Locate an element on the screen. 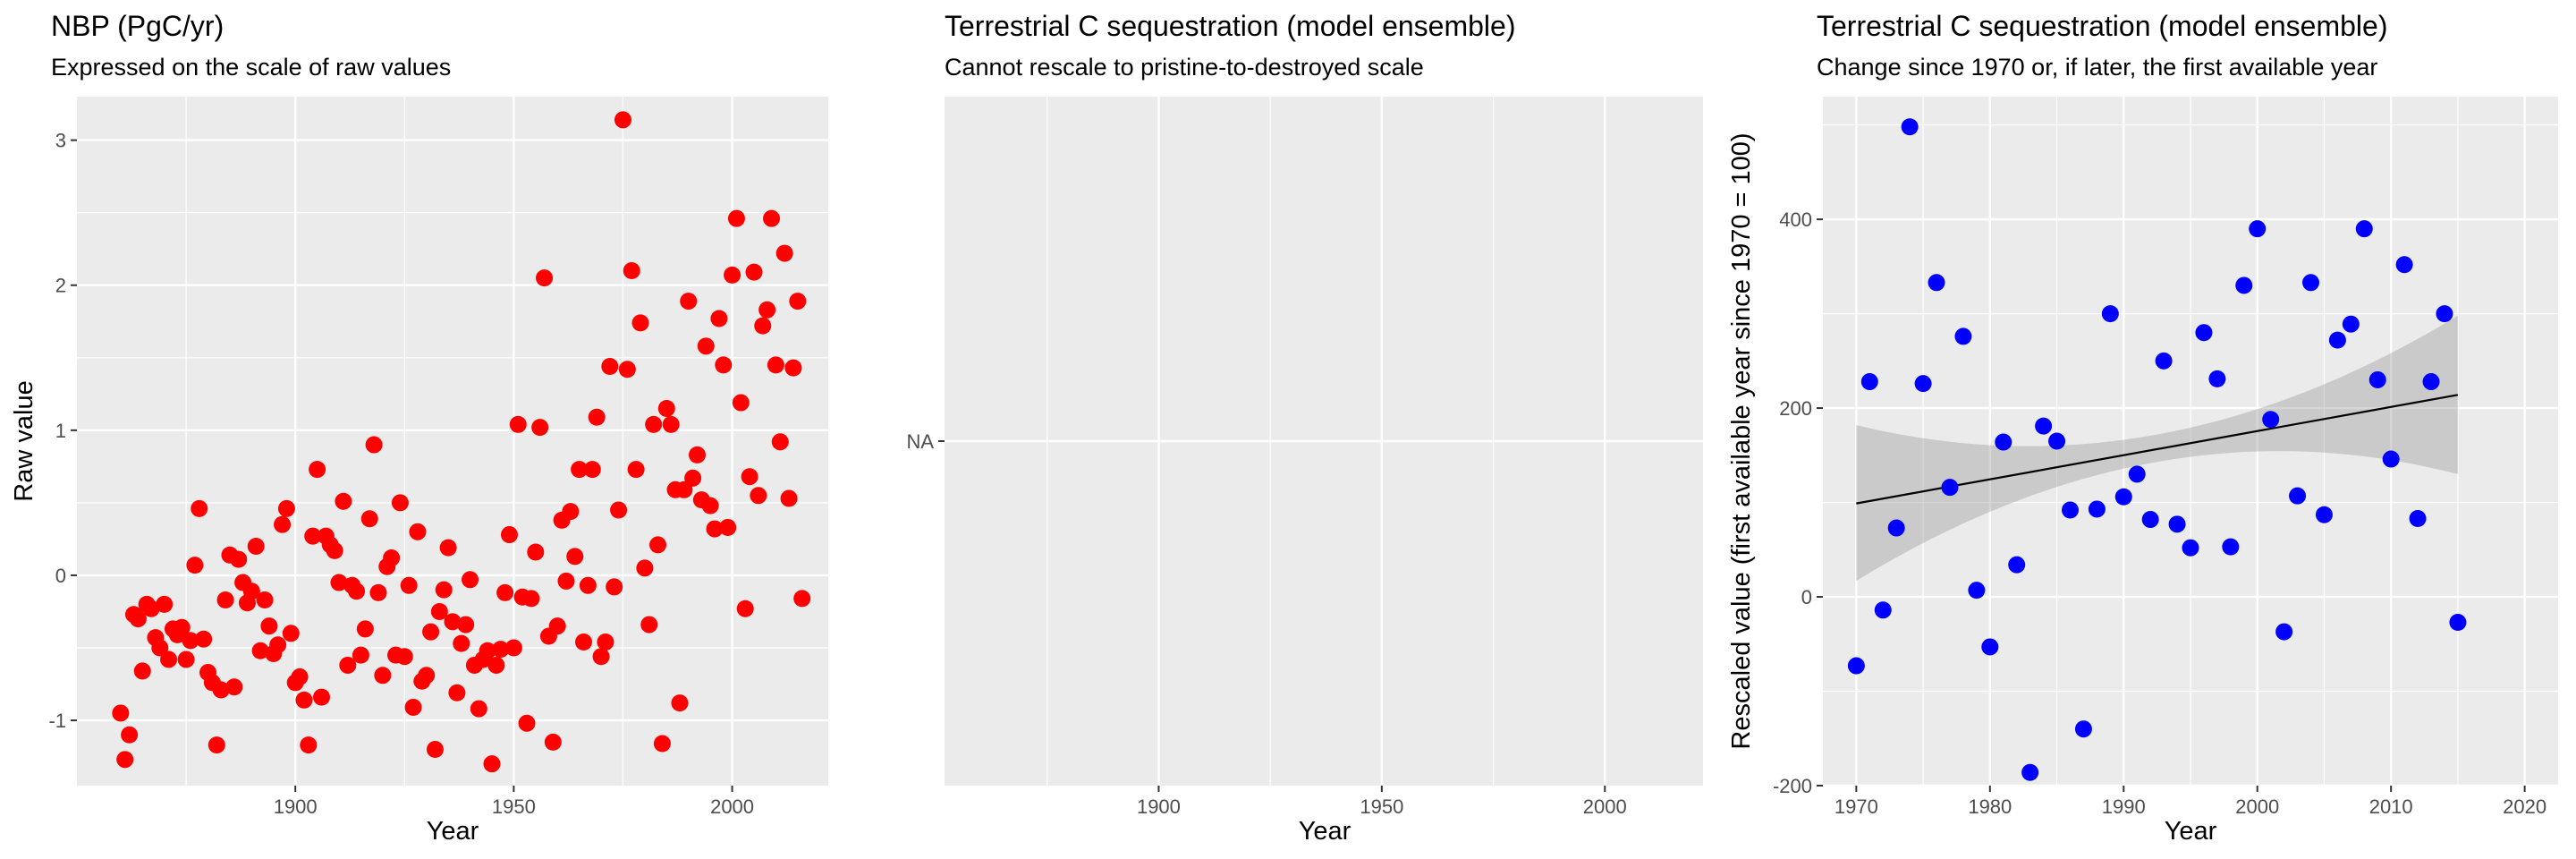  panel-title: NBP (PgC/yr) is located at coordinates (137, 26).